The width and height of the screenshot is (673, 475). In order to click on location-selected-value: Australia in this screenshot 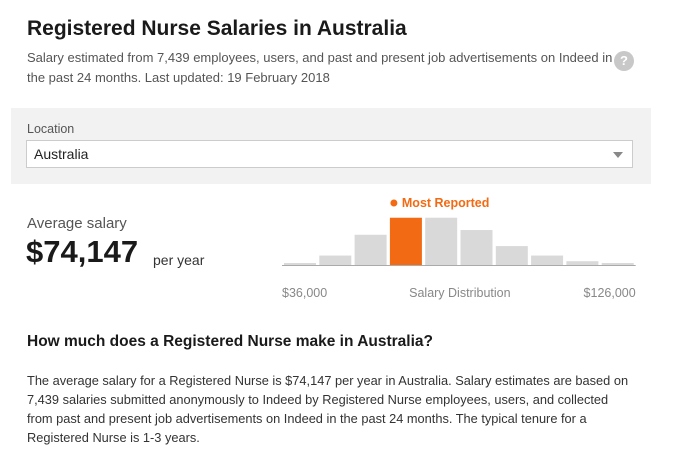, I will do `click(61, 154)`.